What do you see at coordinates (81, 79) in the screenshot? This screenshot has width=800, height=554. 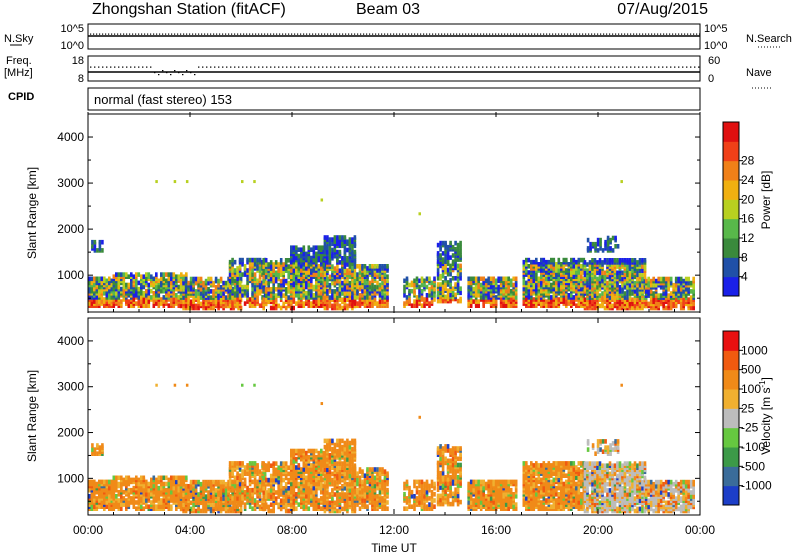 I see `freq-tick-bottom: 8` at bounding box center [81, 79].